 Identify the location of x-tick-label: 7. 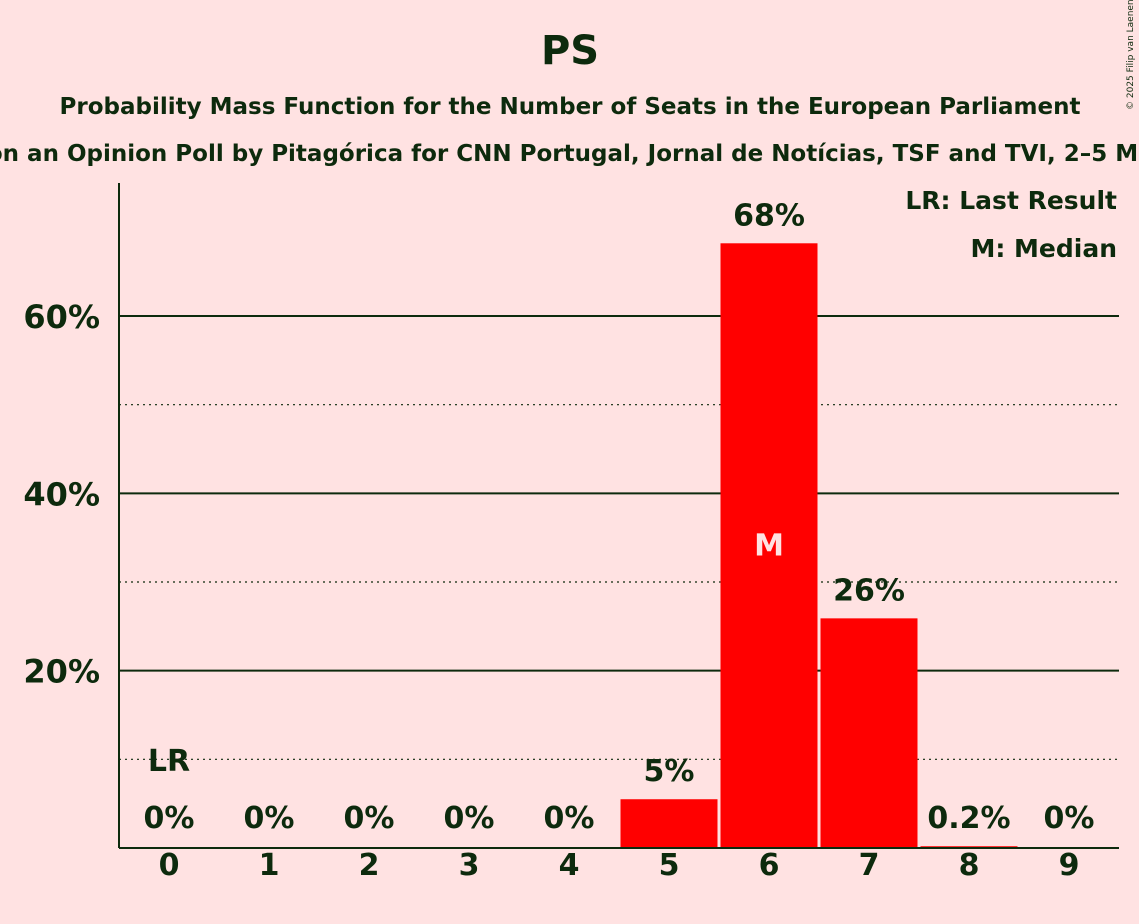
(869, 865).